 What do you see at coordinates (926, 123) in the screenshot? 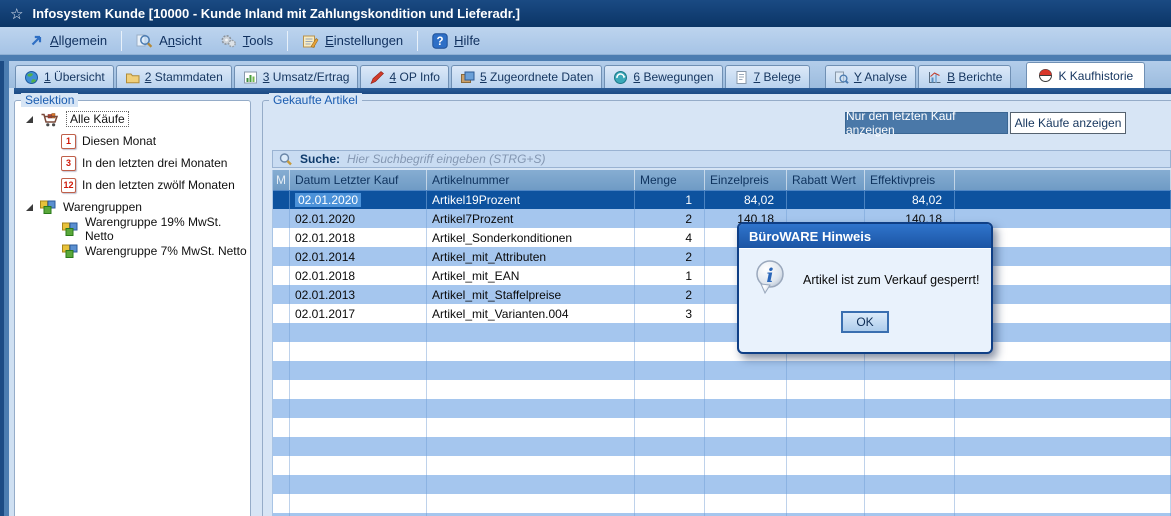
I see `show-last-purchase-button: Nur den letzten Kauf anzeigen` at bounding box center [926, 123].